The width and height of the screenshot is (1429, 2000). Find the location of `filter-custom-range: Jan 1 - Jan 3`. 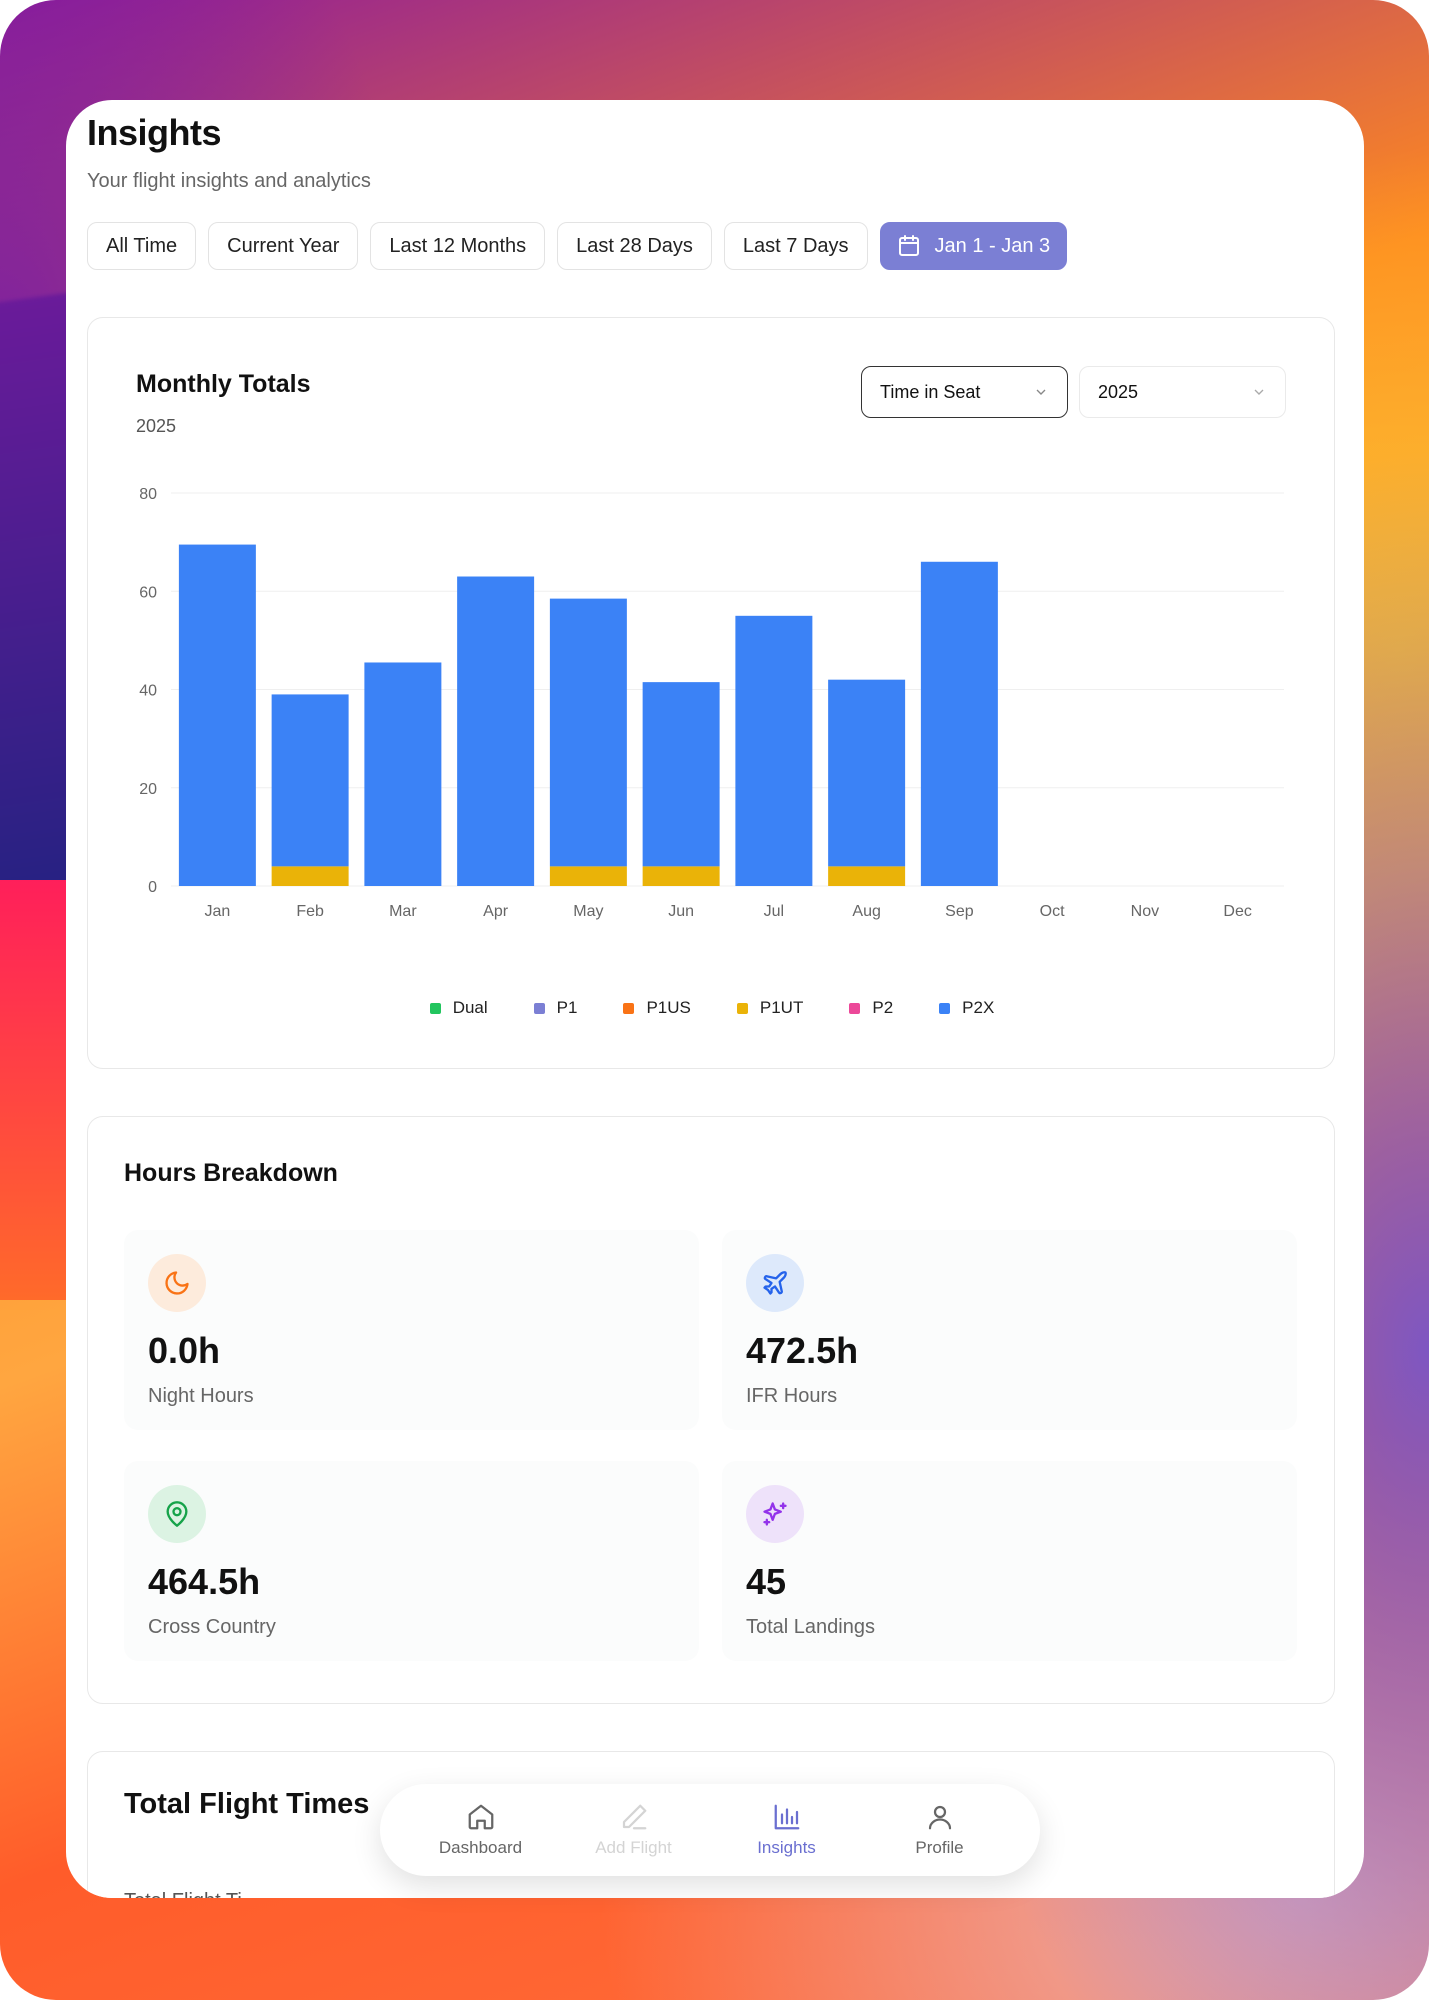

filter-custom-range: Jan 1 - Jan 3 is located at coordinates (973, 246).